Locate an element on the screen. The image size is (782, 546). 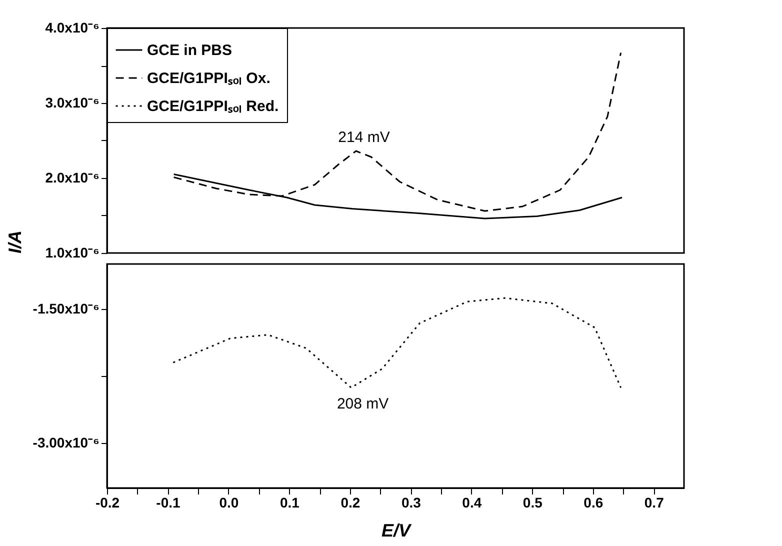
legend-label: GCE/G1PPIₛₒₗ Ox. is located at coordinates (208, 78).